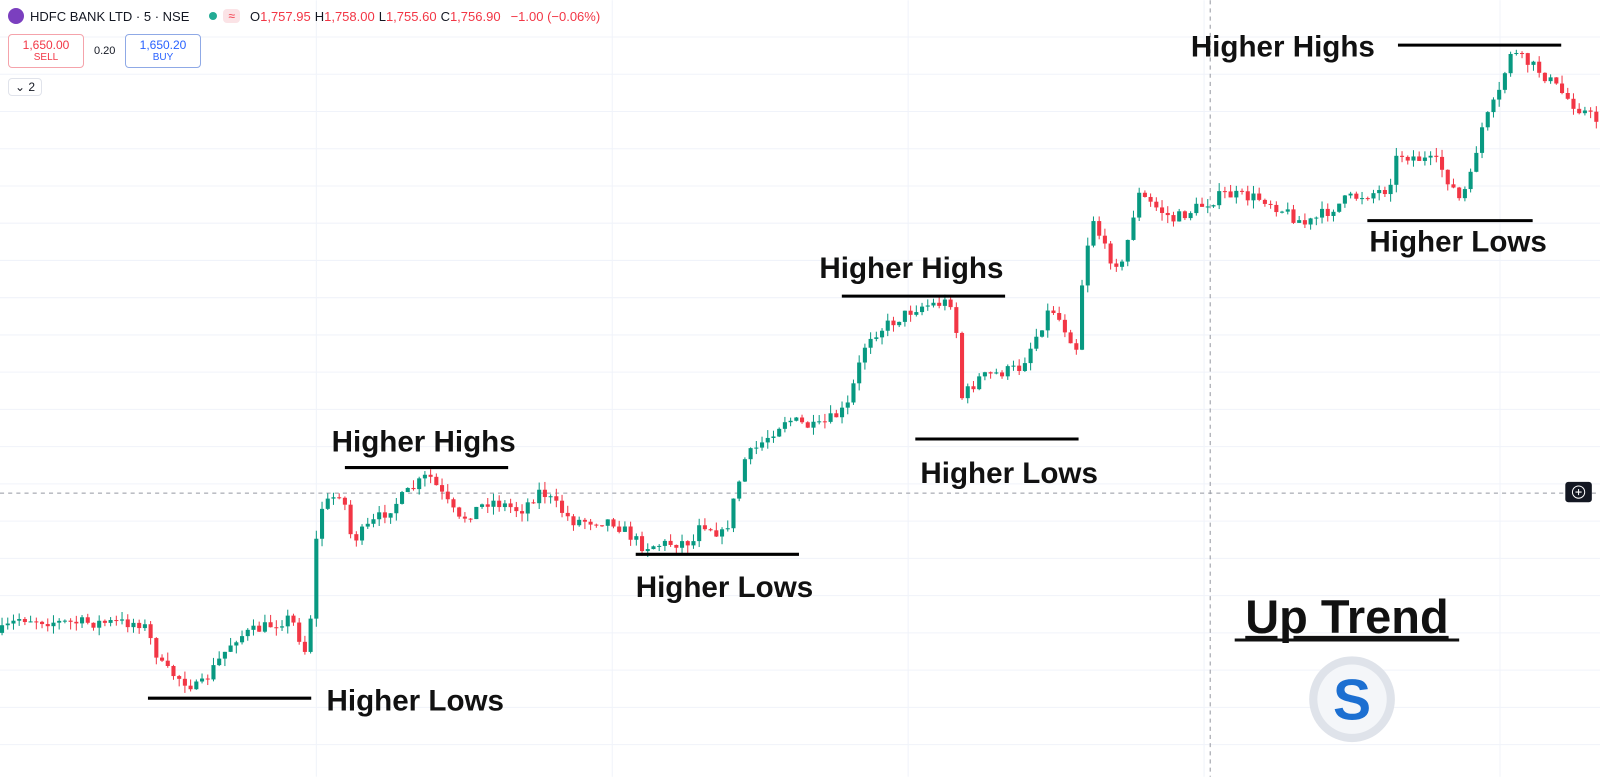 This screenshot has height=777, width=1600. I want to click on indicators-toggle: ⌄ 2, so click(25, 87).